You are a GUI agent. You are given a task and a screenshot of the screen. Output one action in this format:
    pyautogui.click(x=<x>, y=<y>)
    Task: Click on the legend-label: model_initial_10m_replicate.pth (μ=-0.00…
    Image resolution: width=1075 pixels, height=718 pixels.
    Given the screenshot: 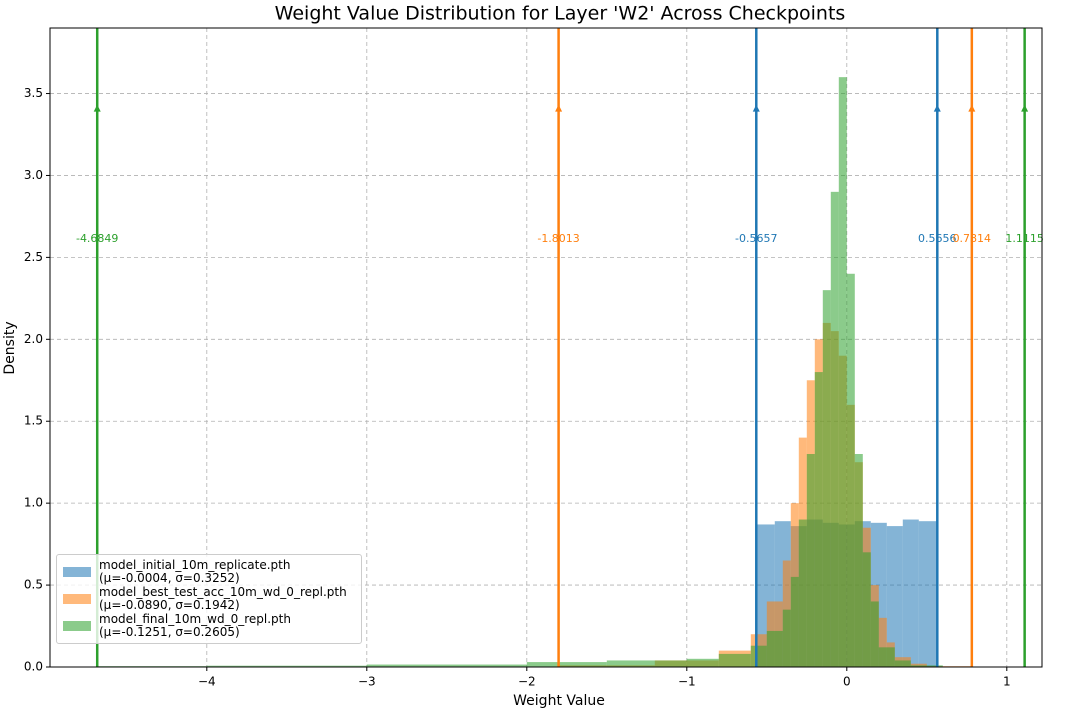 What is the action you would take?
    pyautogui.click(x=195, y=571)
    